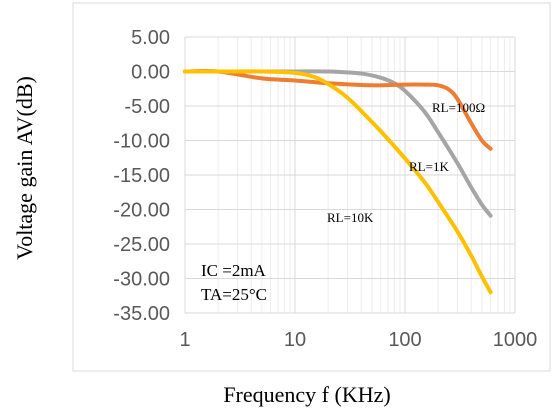 The width and height of the screenshot is (553, 414). Describe the element at coordinates (234, 282) in the screenshot. I see `annotations: IC =2mA TA=25°C` at that location.